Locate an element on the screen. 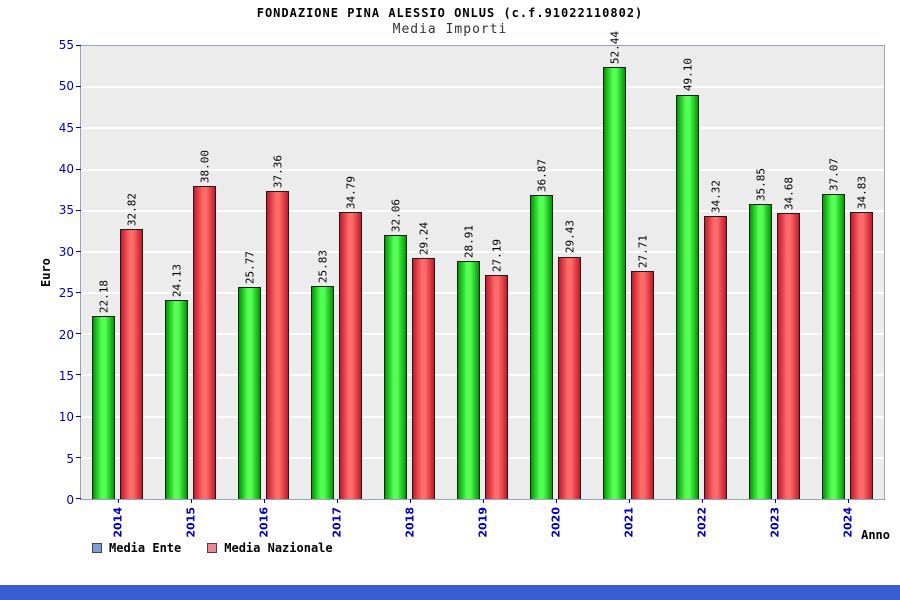 This screenshot has width=900, height=600. bar-group-2023: 35.85 34.68 2023 is located at coordinates (774, 292).